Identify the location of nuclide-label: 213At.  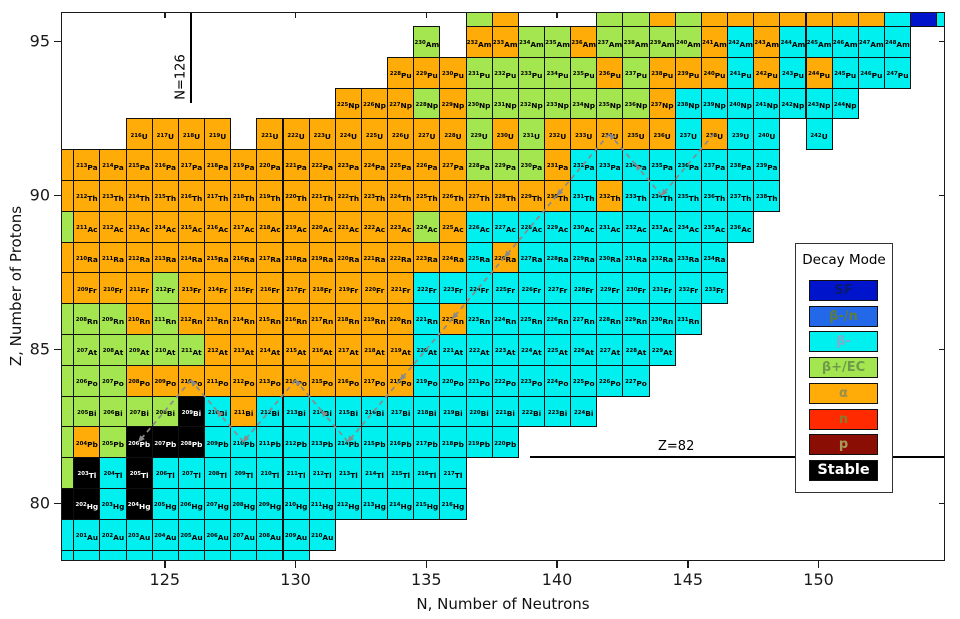
(244, 352).